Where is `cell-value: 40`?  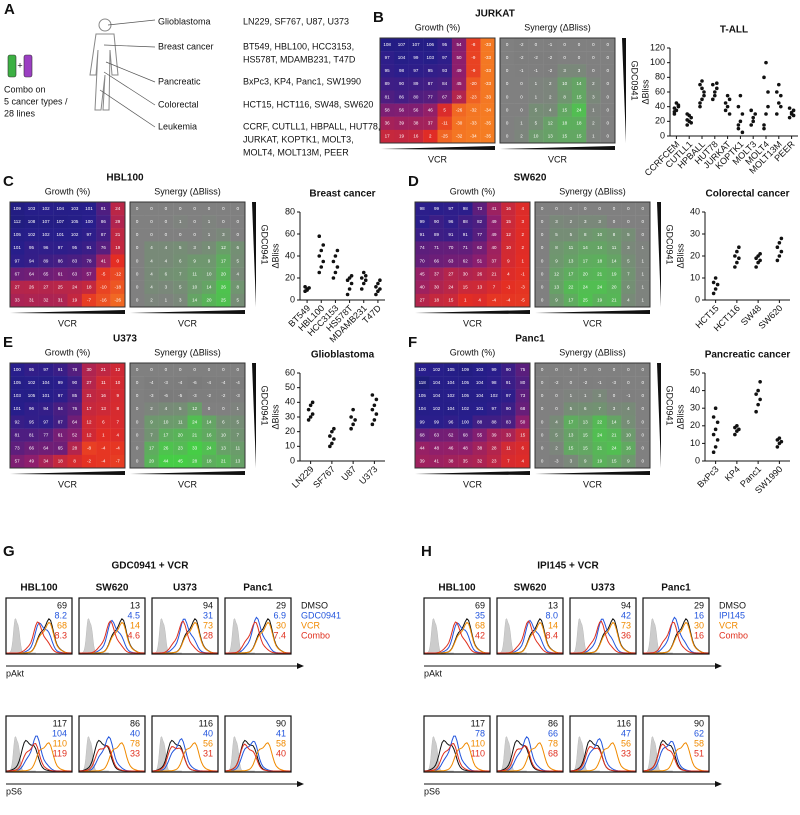
cell-value: 40 is located at coordinates (423, 287).